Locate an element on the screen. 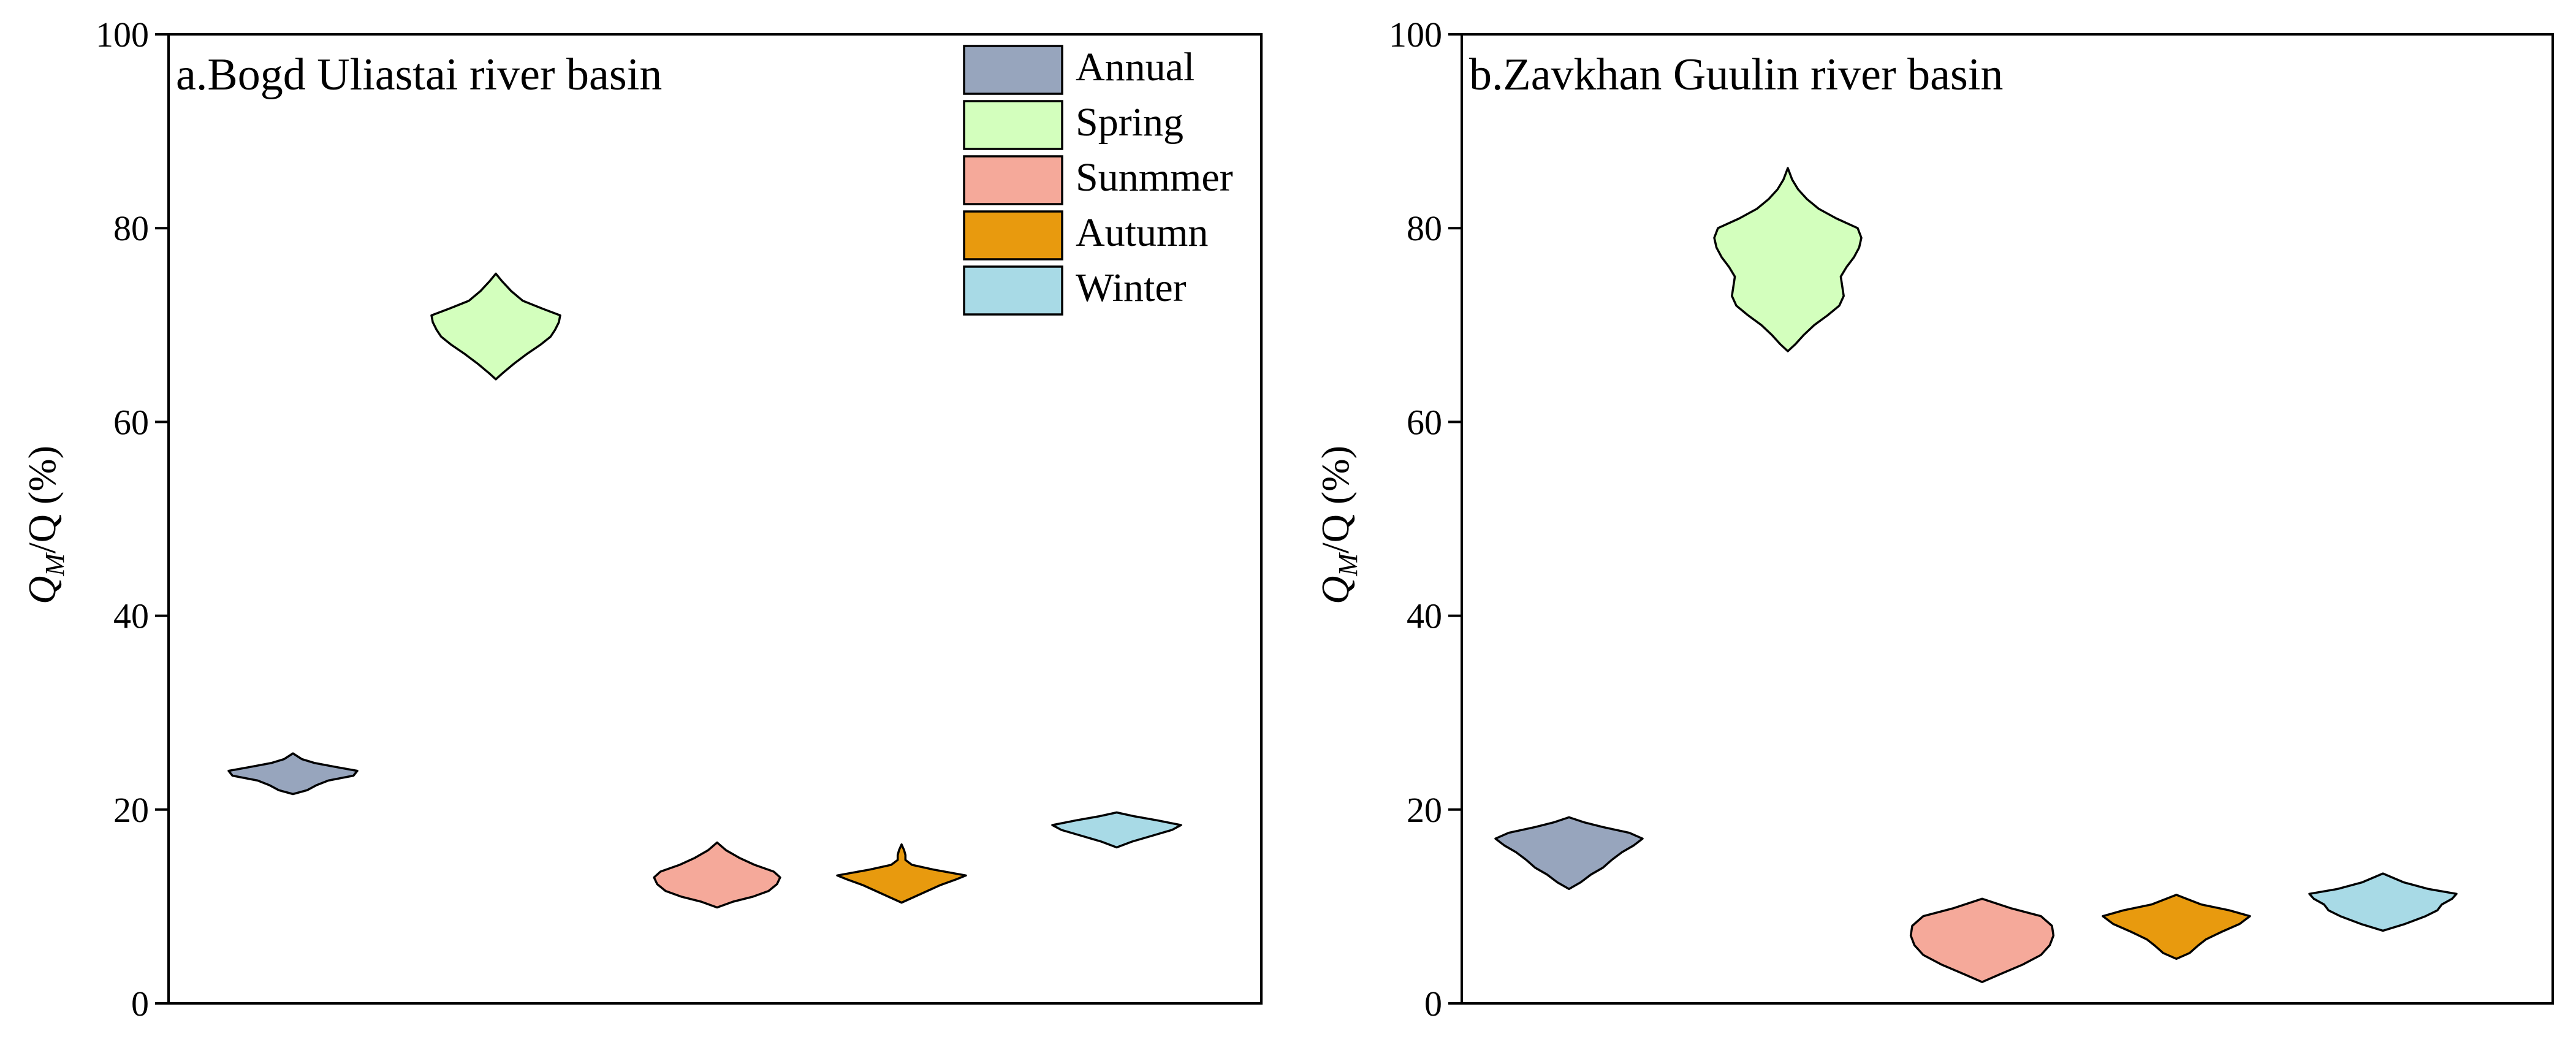 This screenshot has width=2576, height=1042. legend-label: Annual is located at coordinates (1135, 67).